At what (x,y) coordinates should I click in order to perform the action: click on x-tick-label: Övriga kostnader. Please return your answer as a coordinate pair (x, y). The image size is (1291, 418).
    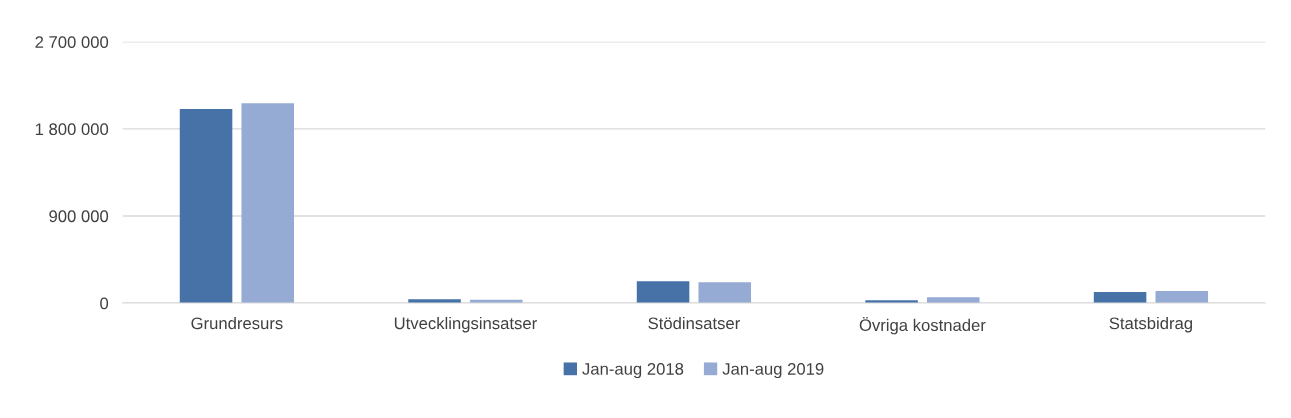
    Looking at the image, I should click on (922, 325).